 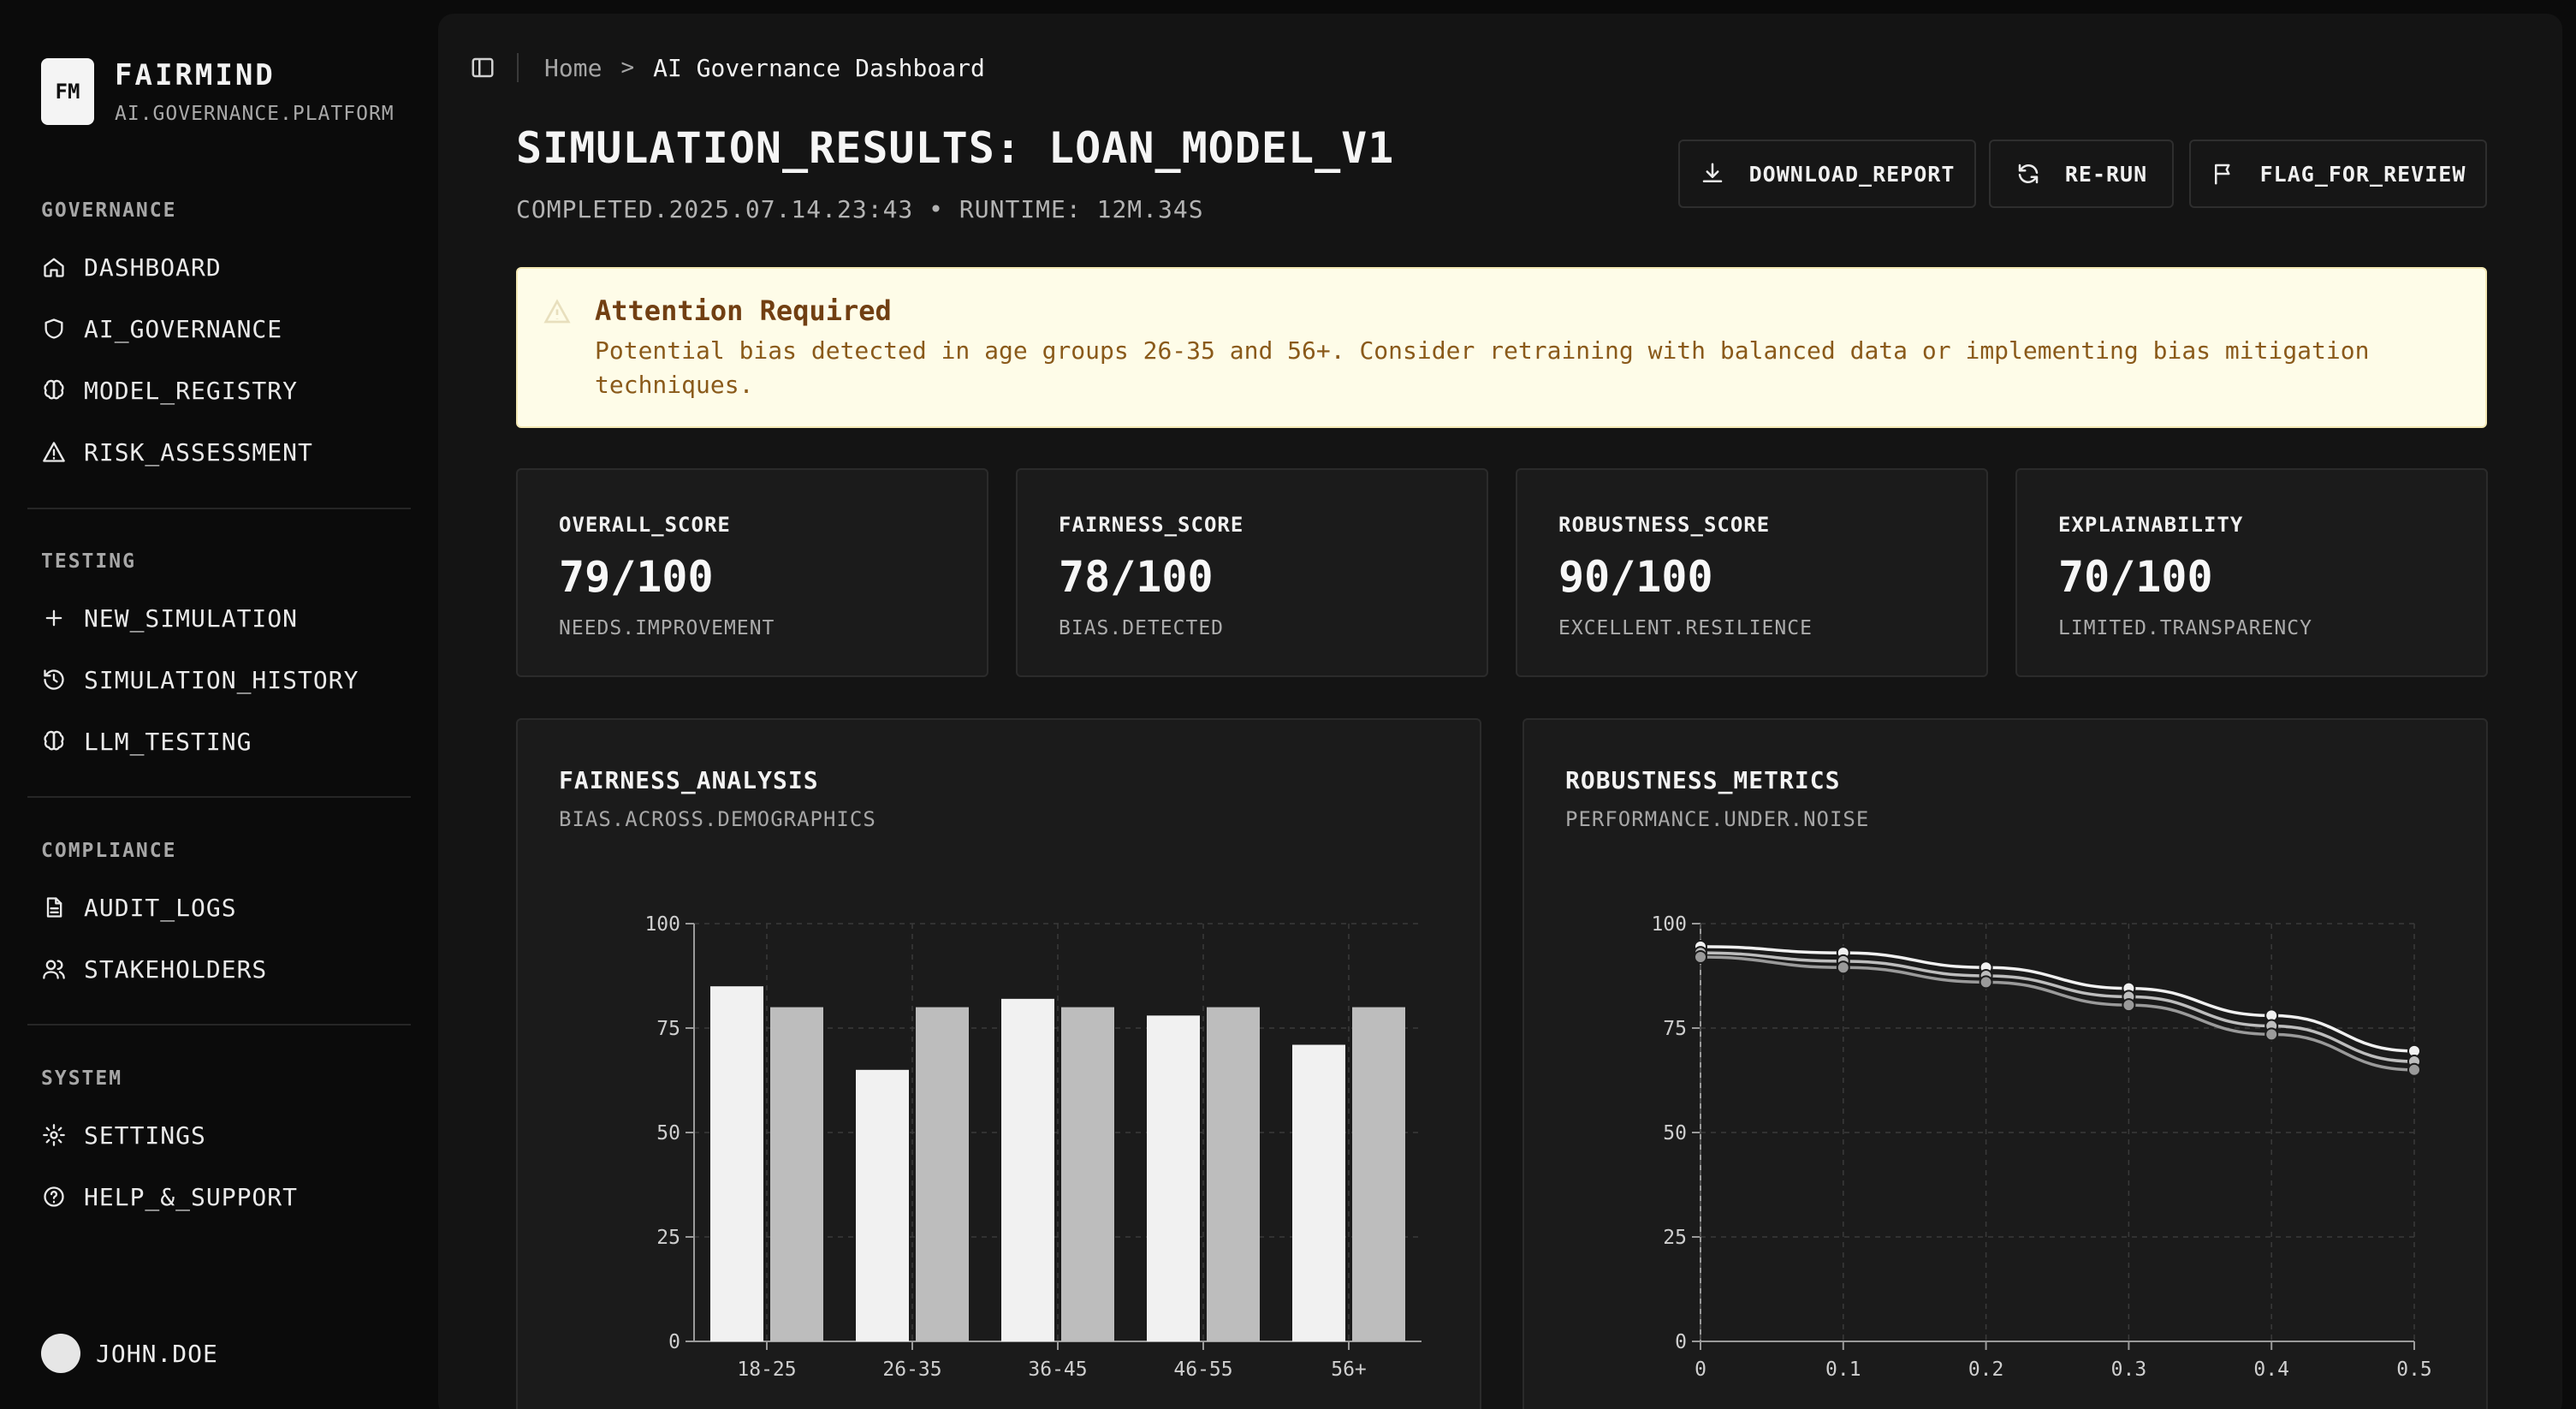 I want to click on plus-icon, so click(x=54, y=618).